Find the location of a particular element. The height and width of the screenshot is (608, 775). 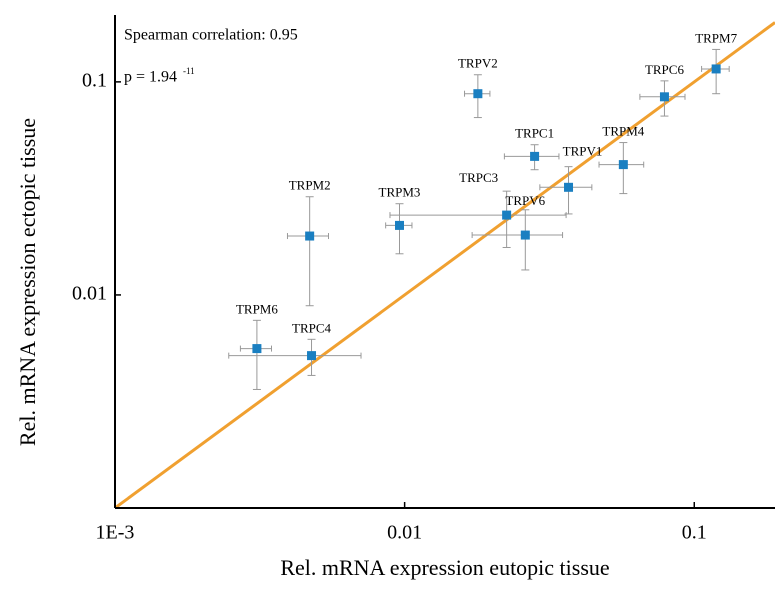

point-label: TRPC1 is located at coordinates (534, 133).